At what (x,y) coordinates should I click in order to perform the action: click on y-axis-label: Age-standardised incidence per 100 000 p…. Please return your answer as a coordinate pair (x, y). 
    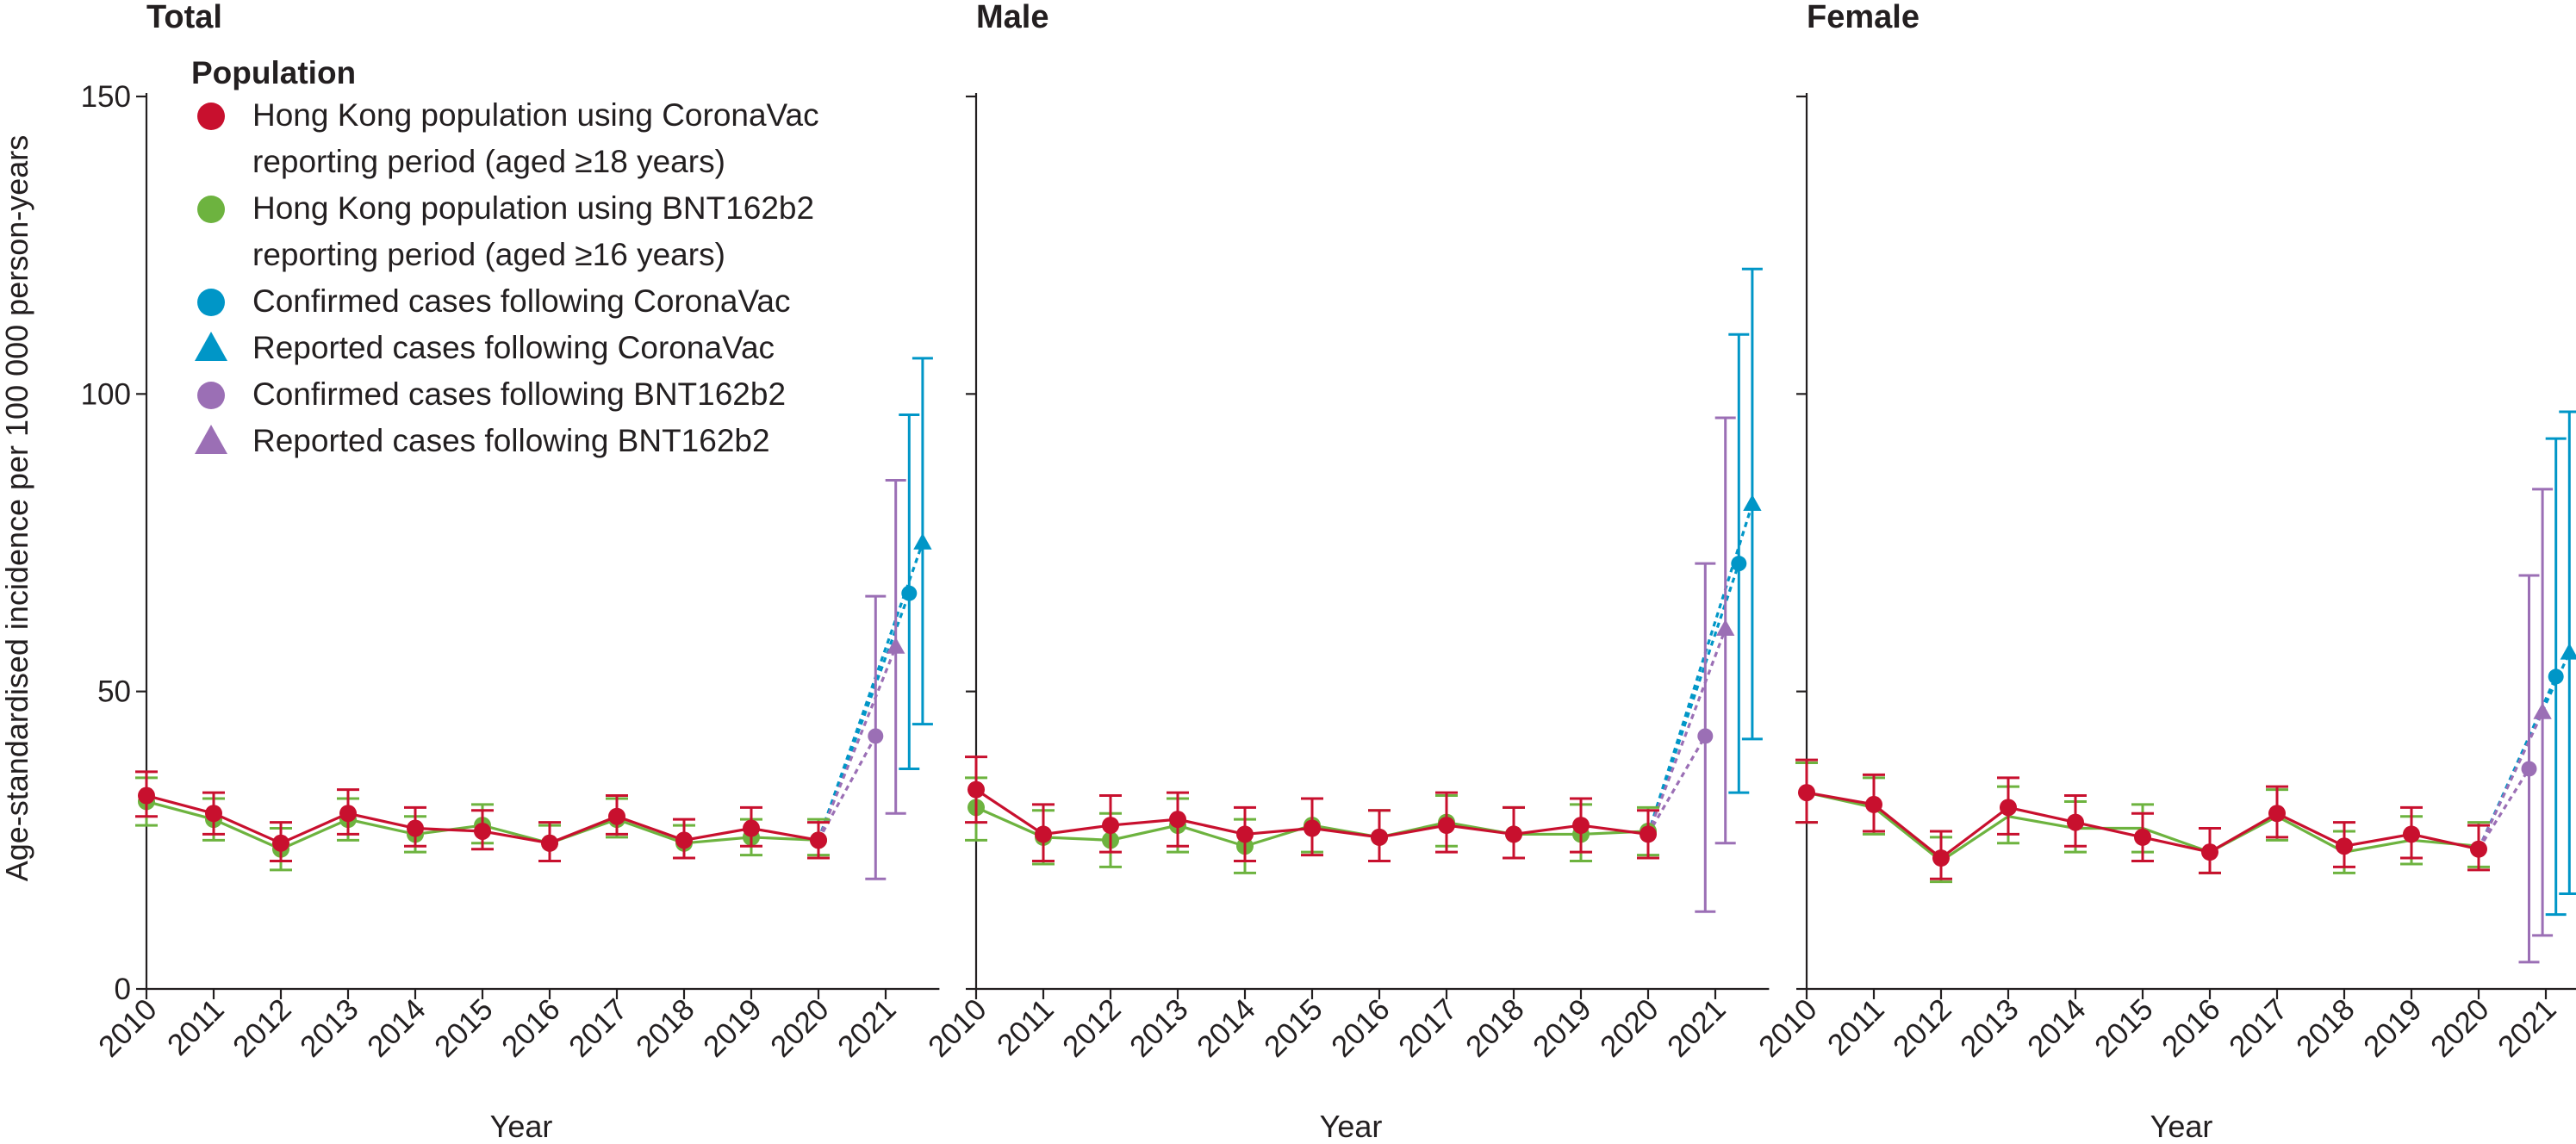
    Looking at the image, I should click on (17, 508).